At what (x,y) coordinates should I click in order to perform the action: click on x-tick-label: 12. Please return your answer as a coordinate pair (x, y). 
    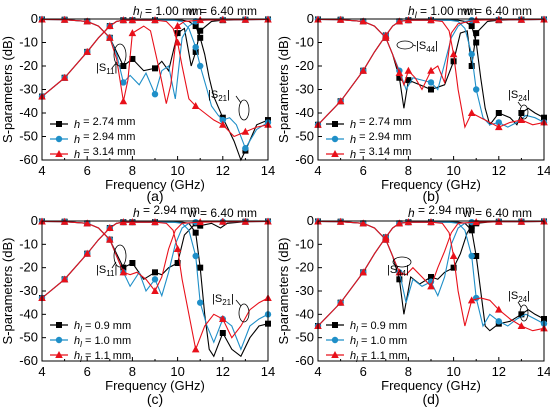
    Looking at the image, I should click on (499, 170).